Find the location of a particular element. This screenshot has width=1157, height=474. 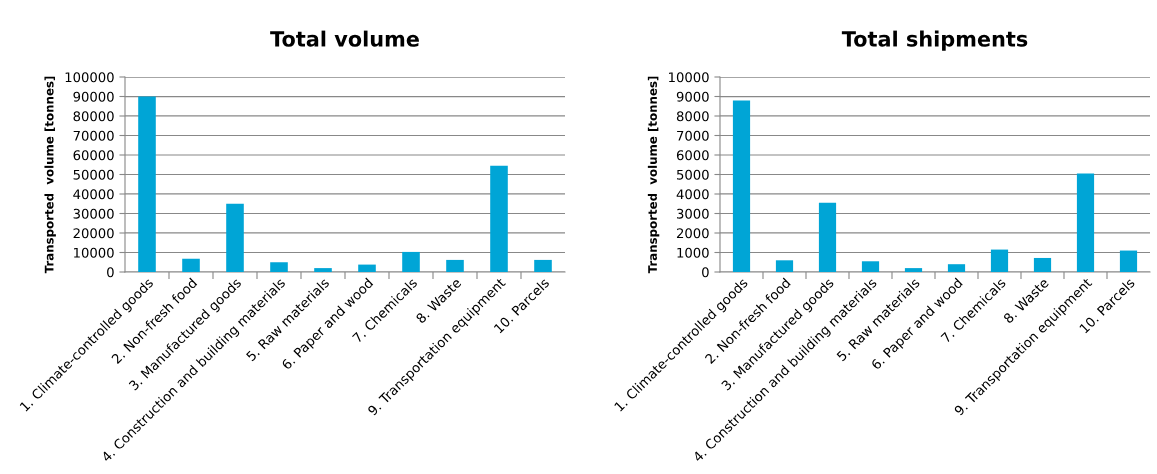

y-tick-label: 80000 is located at coordinates (93, 116).